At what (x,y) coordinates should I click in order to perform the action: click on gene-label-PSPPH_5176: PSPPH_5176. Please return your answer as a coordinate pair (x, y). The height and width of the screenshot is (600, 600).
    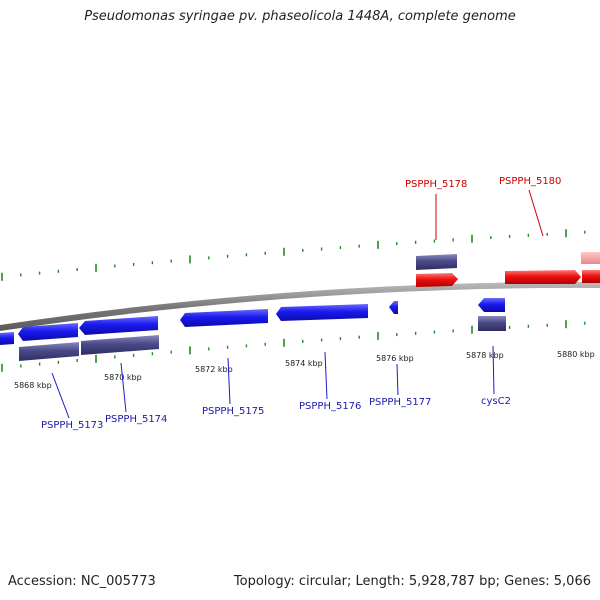
    Looking at the image, I should click on (330, 406).